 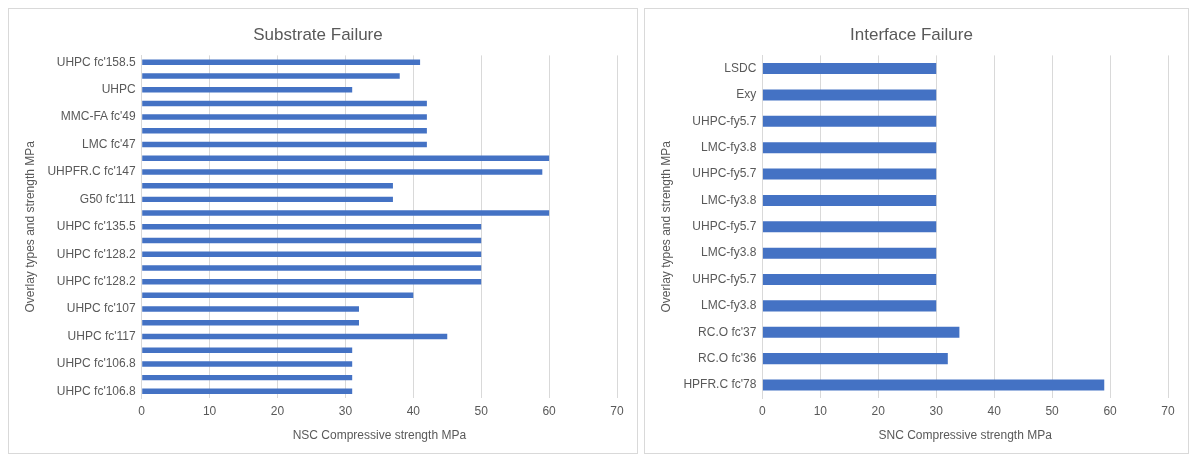 I want to click on y-tick-label: UHPC fc'158.5, so click(x=96, y=61).